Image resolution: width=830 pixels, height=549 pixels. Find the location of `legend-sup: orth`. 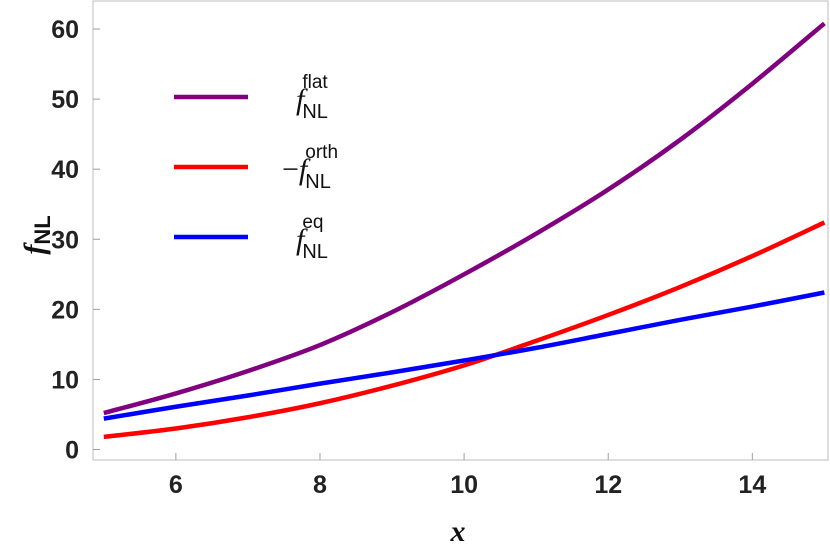

legend-sup: orth is located at coordinates (321, 152).